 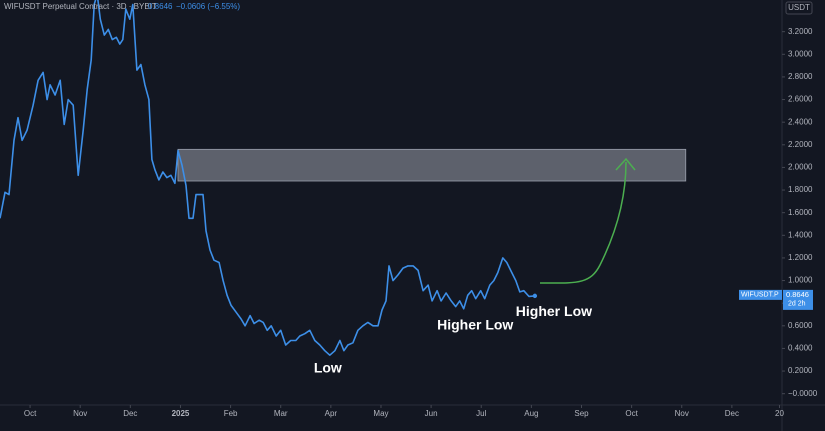 I want to click on price-tag-bg, so click(x=798, y=299).